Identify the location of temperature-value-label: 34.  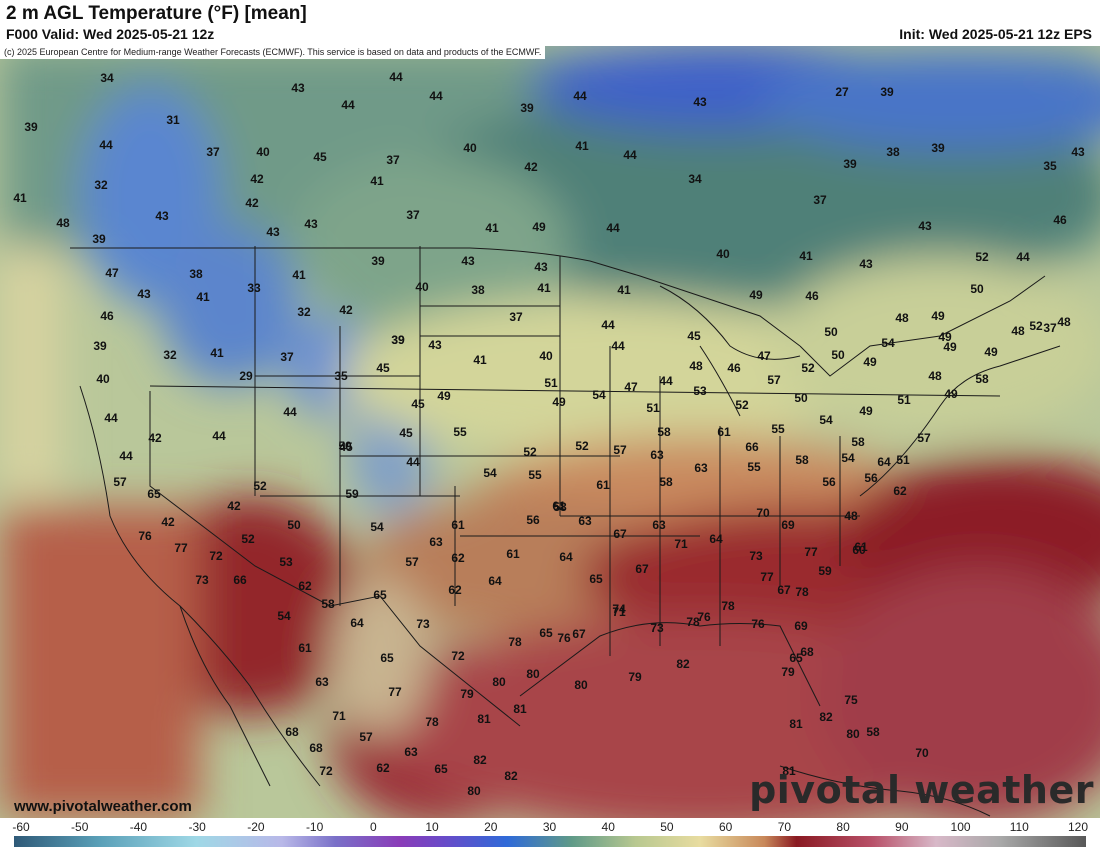
(695, 179).